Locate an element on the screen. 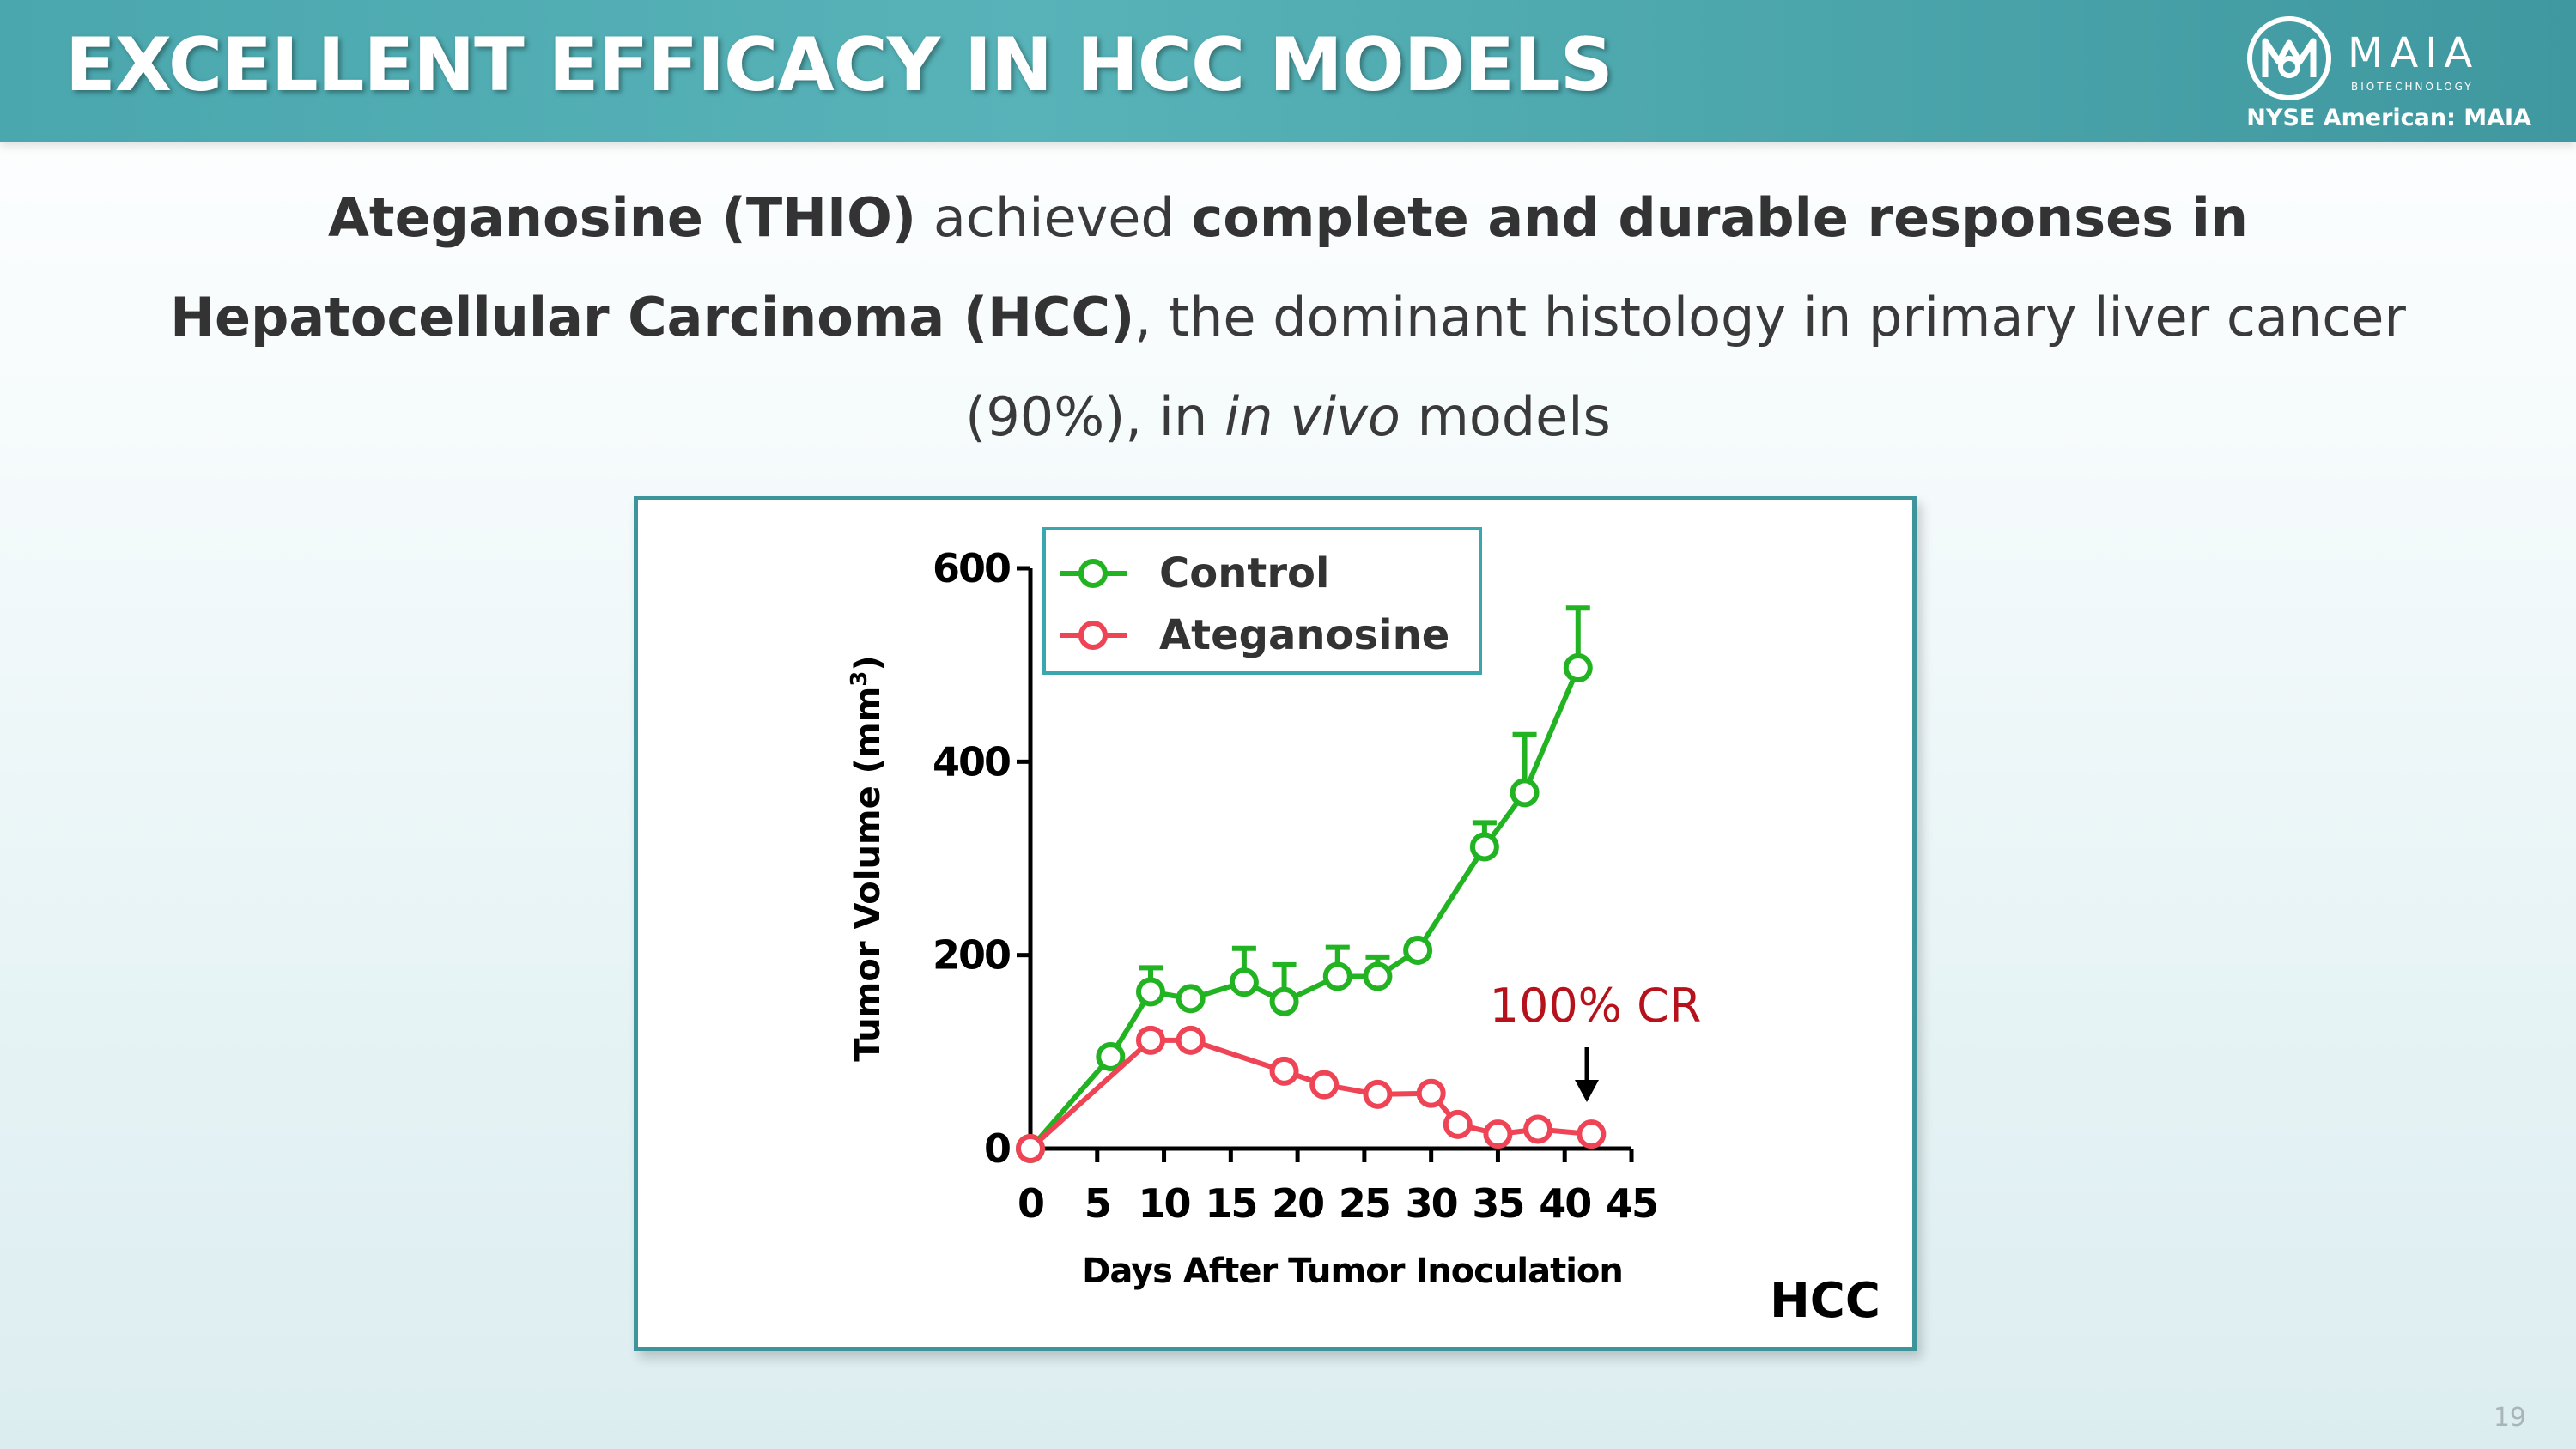 The width and height of the screenshot is (2576, 1449). ateganosine-legend-marker is located at coordinates (1093, 635).